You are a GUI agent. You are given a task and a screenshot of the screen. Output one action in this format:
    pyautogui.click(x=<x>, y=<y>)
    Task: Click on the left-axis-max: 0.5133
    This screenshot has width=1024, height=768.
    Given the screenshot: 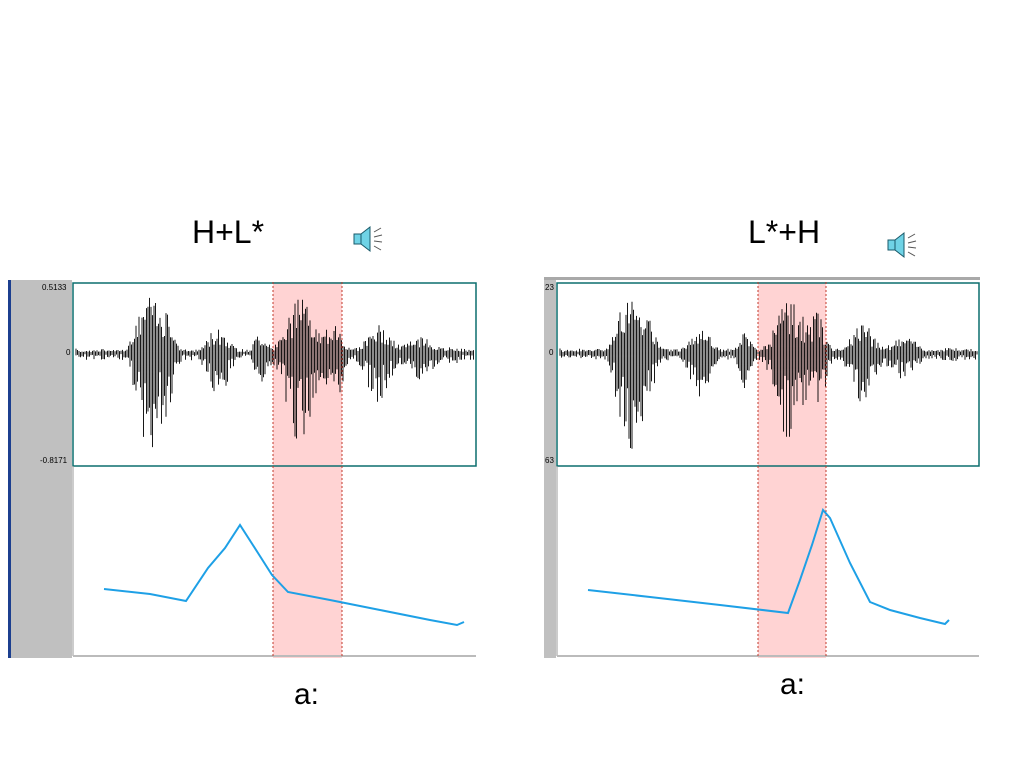 What is the action you would take?
    pyautogui.click(x=54, y=287)
    